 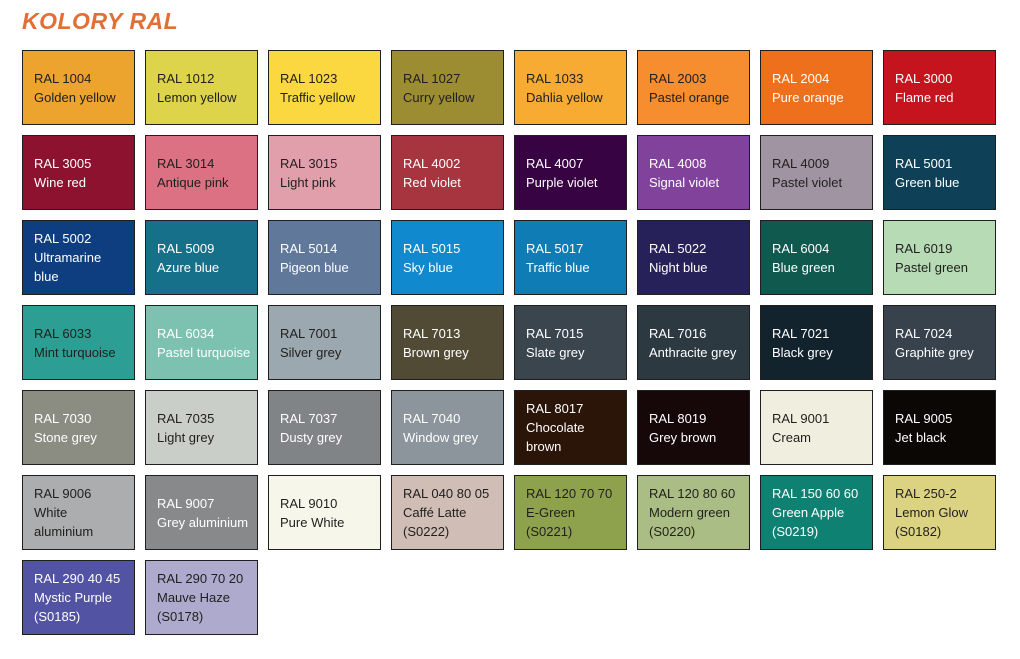 What do you see at coordinates (441, 437) in the screenshot?
I see `swatch-name: Window grey` at bounding box center [441, 437].